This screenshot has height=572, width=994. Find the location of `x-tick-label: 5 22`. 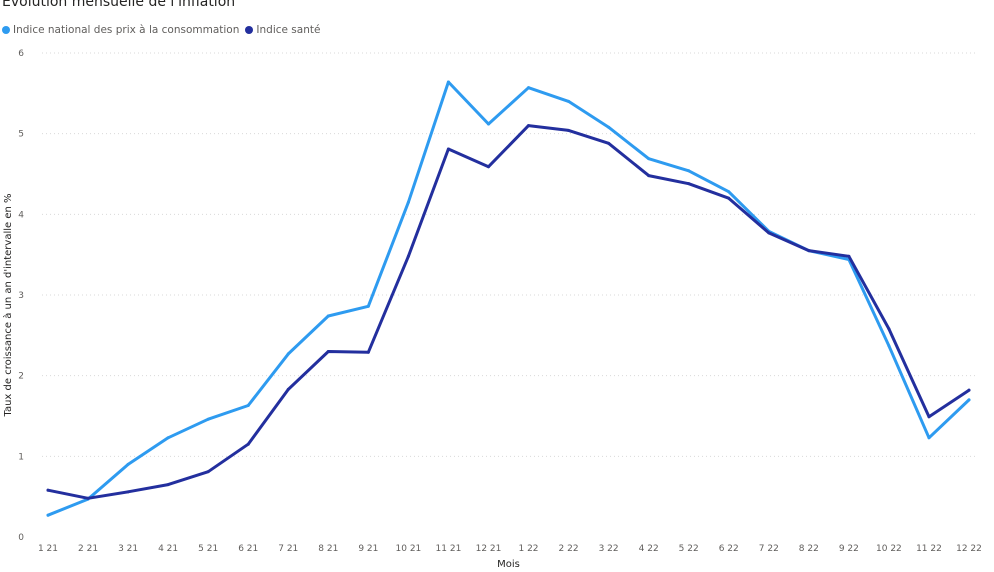

x-tick-label: 5 22 is located at coordinates (689, 549).